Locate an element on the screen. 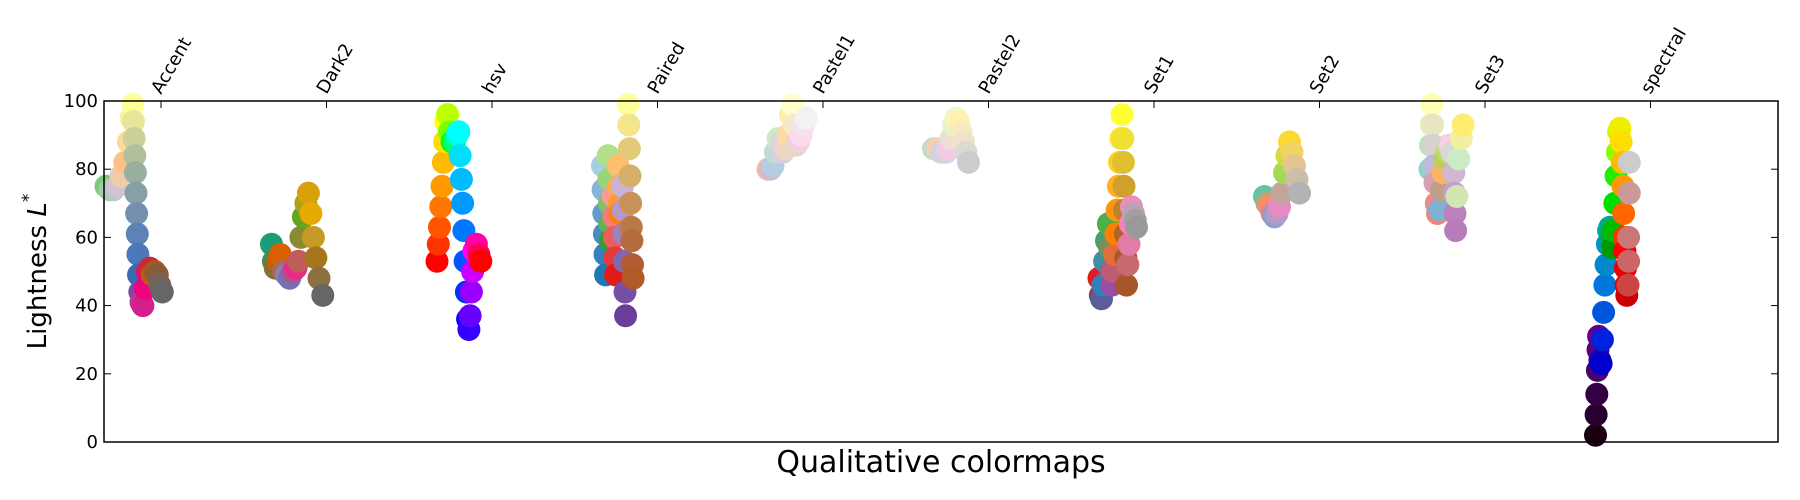 The width and height of the screenshot is (1800, 500). series-paired is located at coordinates (618, 210).